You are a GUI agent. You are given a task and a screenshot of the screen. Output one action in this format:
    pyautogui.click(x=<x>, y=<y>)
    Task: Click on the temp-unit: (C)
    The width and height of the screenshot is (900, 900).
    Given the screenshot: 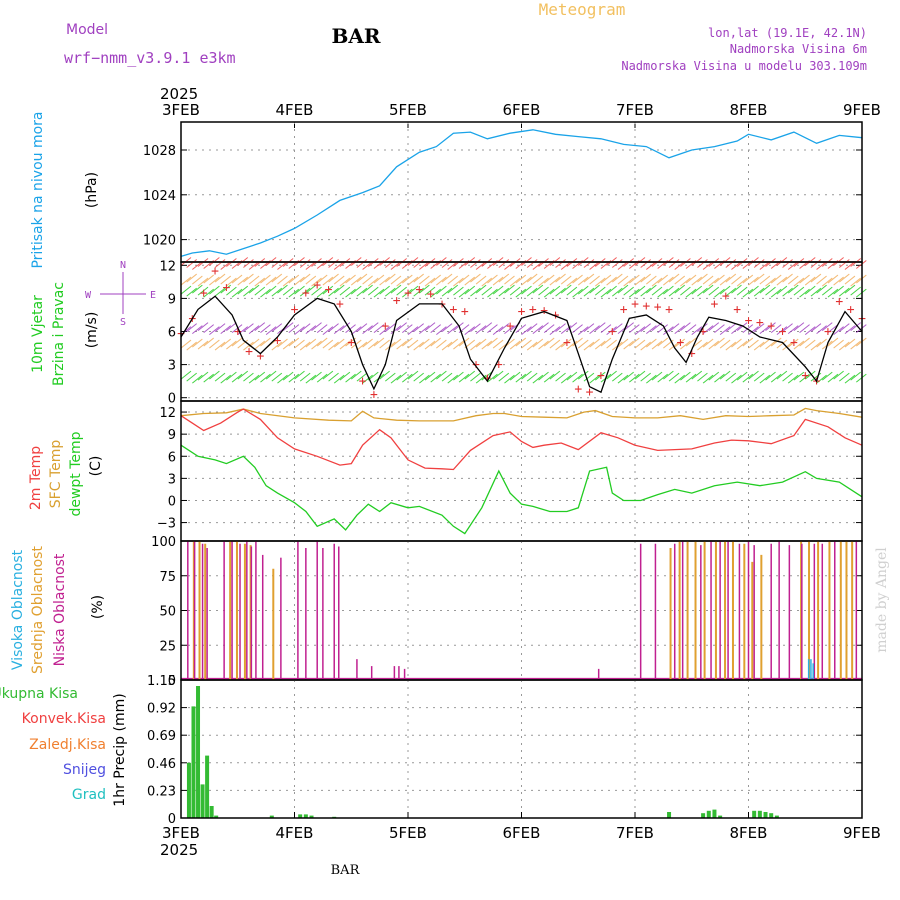 What is the action you would take?
    pyautogui.click(x=96, y=466)
    